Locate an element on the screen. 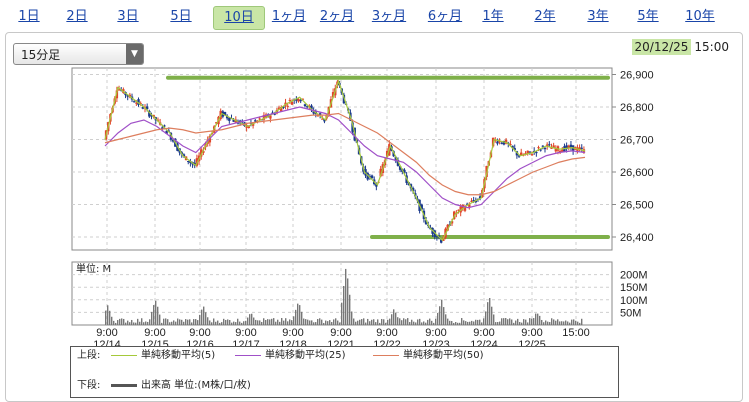  tab-4: 10日 is located at coordinates (239, 18).